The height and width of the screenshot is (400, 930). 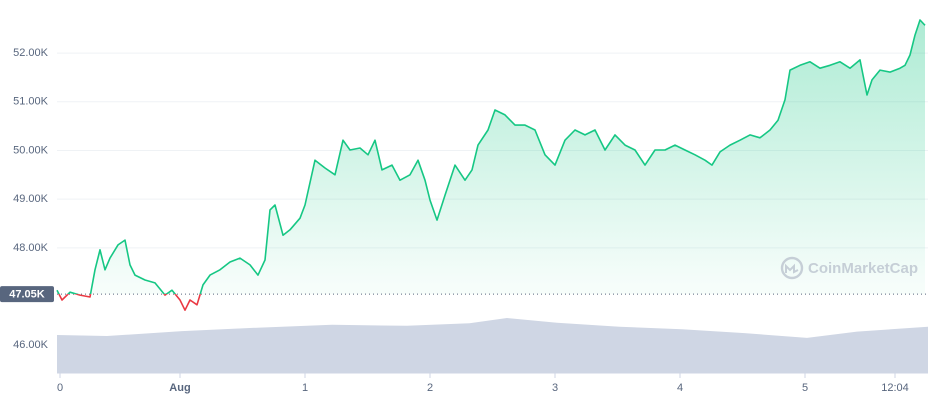 I want to click on price-line-down, so click(x=130, y=302).